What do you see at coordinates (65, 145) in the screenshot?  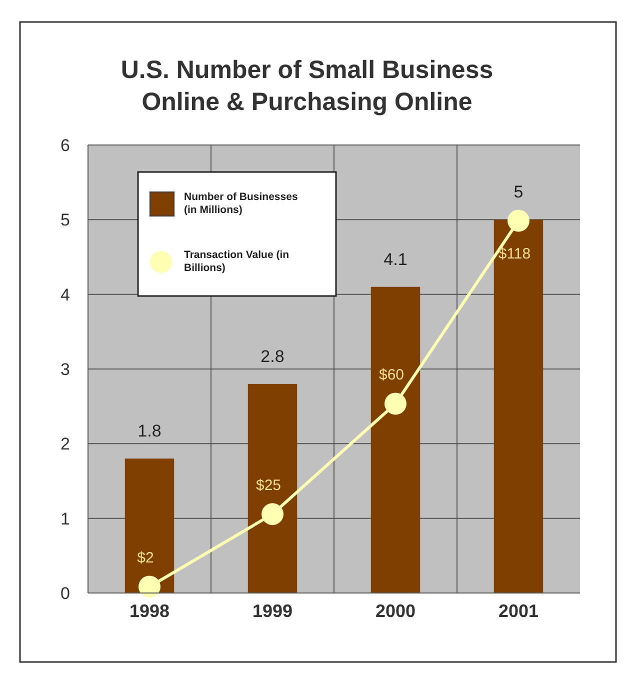 I see `y-tick-label: 6` at bounding box center [65, 145].